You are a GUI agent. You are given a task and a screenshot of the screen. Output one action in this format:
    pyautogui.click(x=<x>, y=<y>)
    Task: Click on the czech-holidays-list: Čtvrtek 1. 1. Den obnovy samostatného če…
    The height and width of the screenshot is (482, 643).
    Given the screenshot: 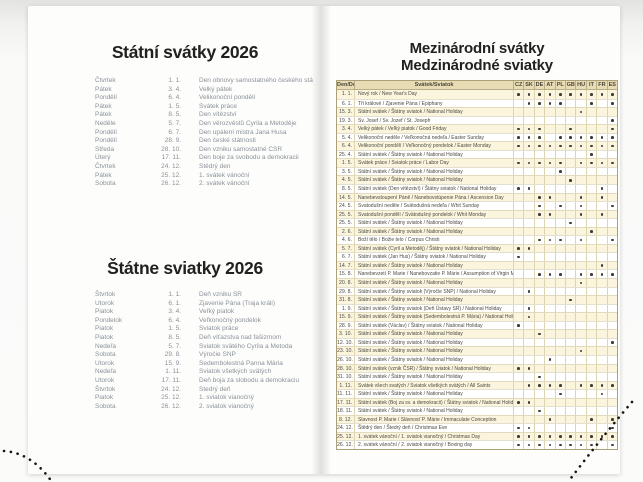 What is the action you would take?
    pyautogui.click(x=204, y=133)
    